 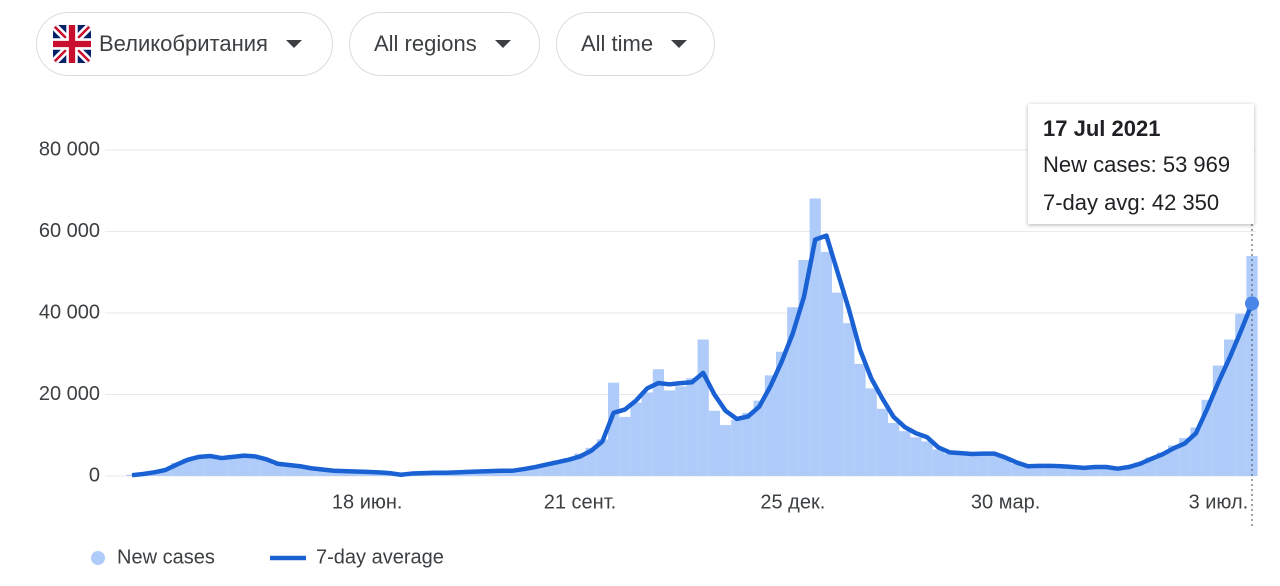 What do you see at coordinates (69, 149) in the screenshot?
I see `y-tick-label: 80 000` at bounding box center [69, 149].